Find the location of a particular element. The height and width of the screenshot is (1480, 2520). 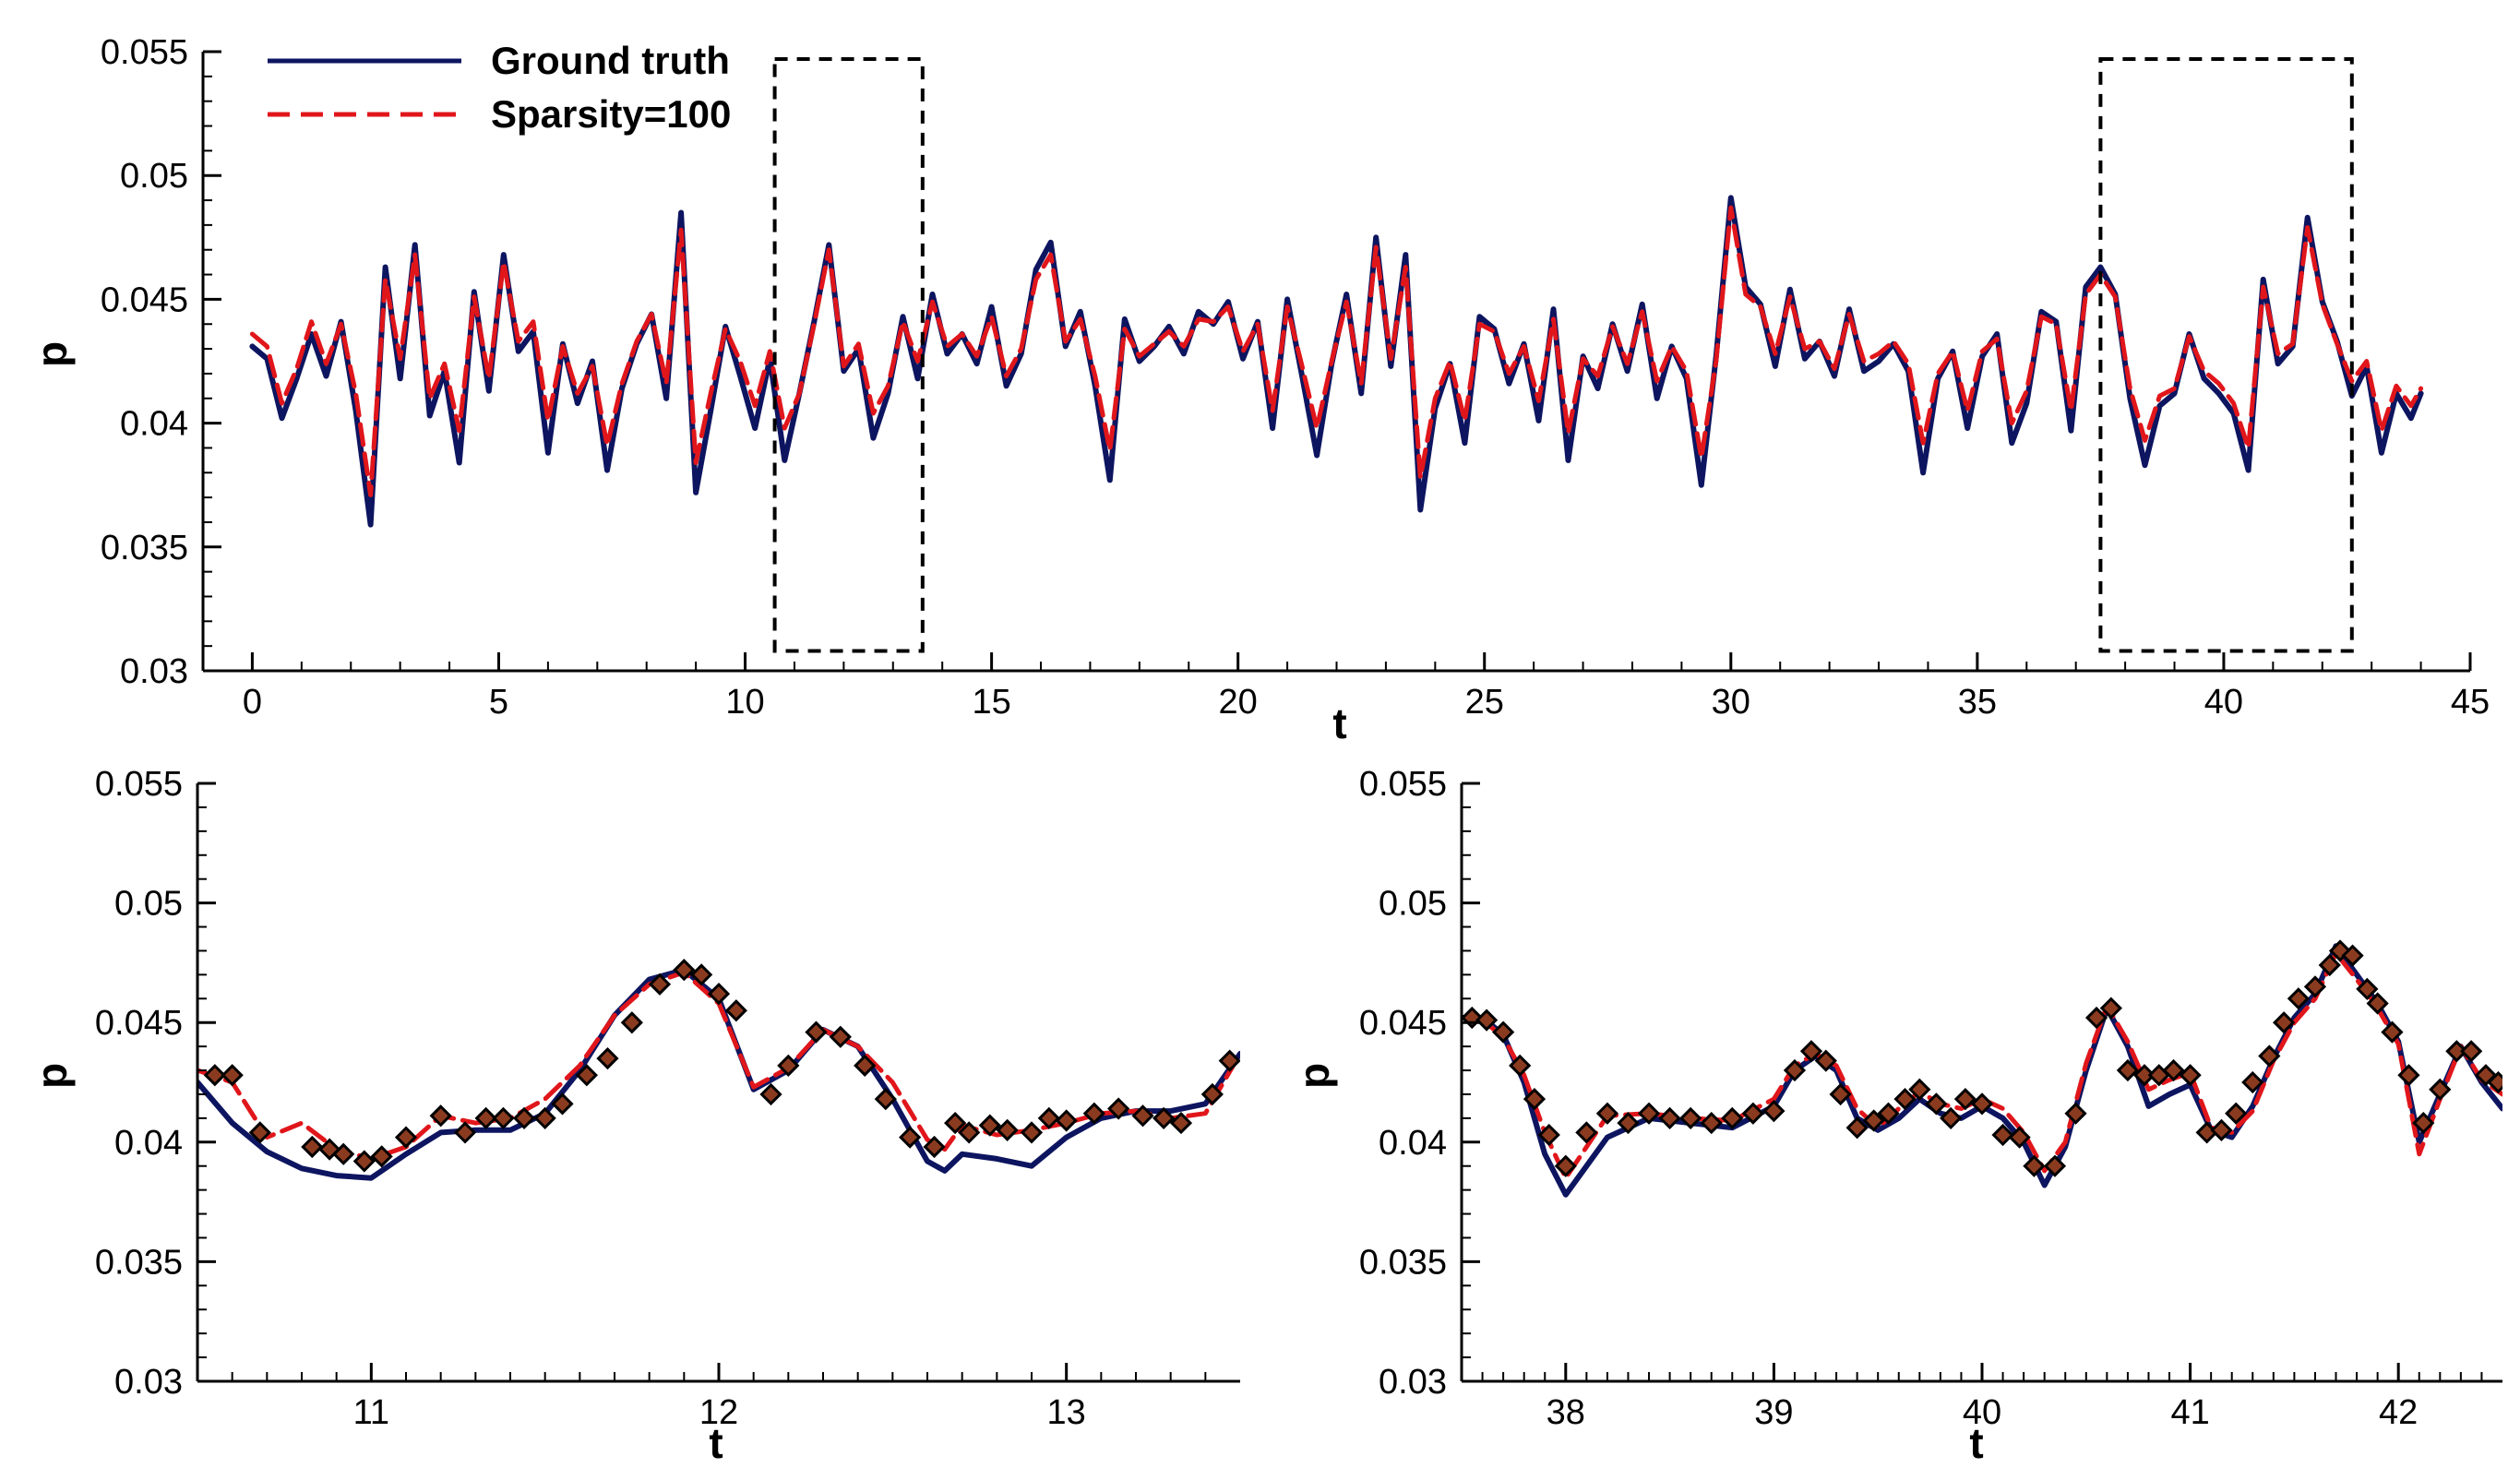

zoom-left-y-axis-title: p is located at coordinates (52, 1076).